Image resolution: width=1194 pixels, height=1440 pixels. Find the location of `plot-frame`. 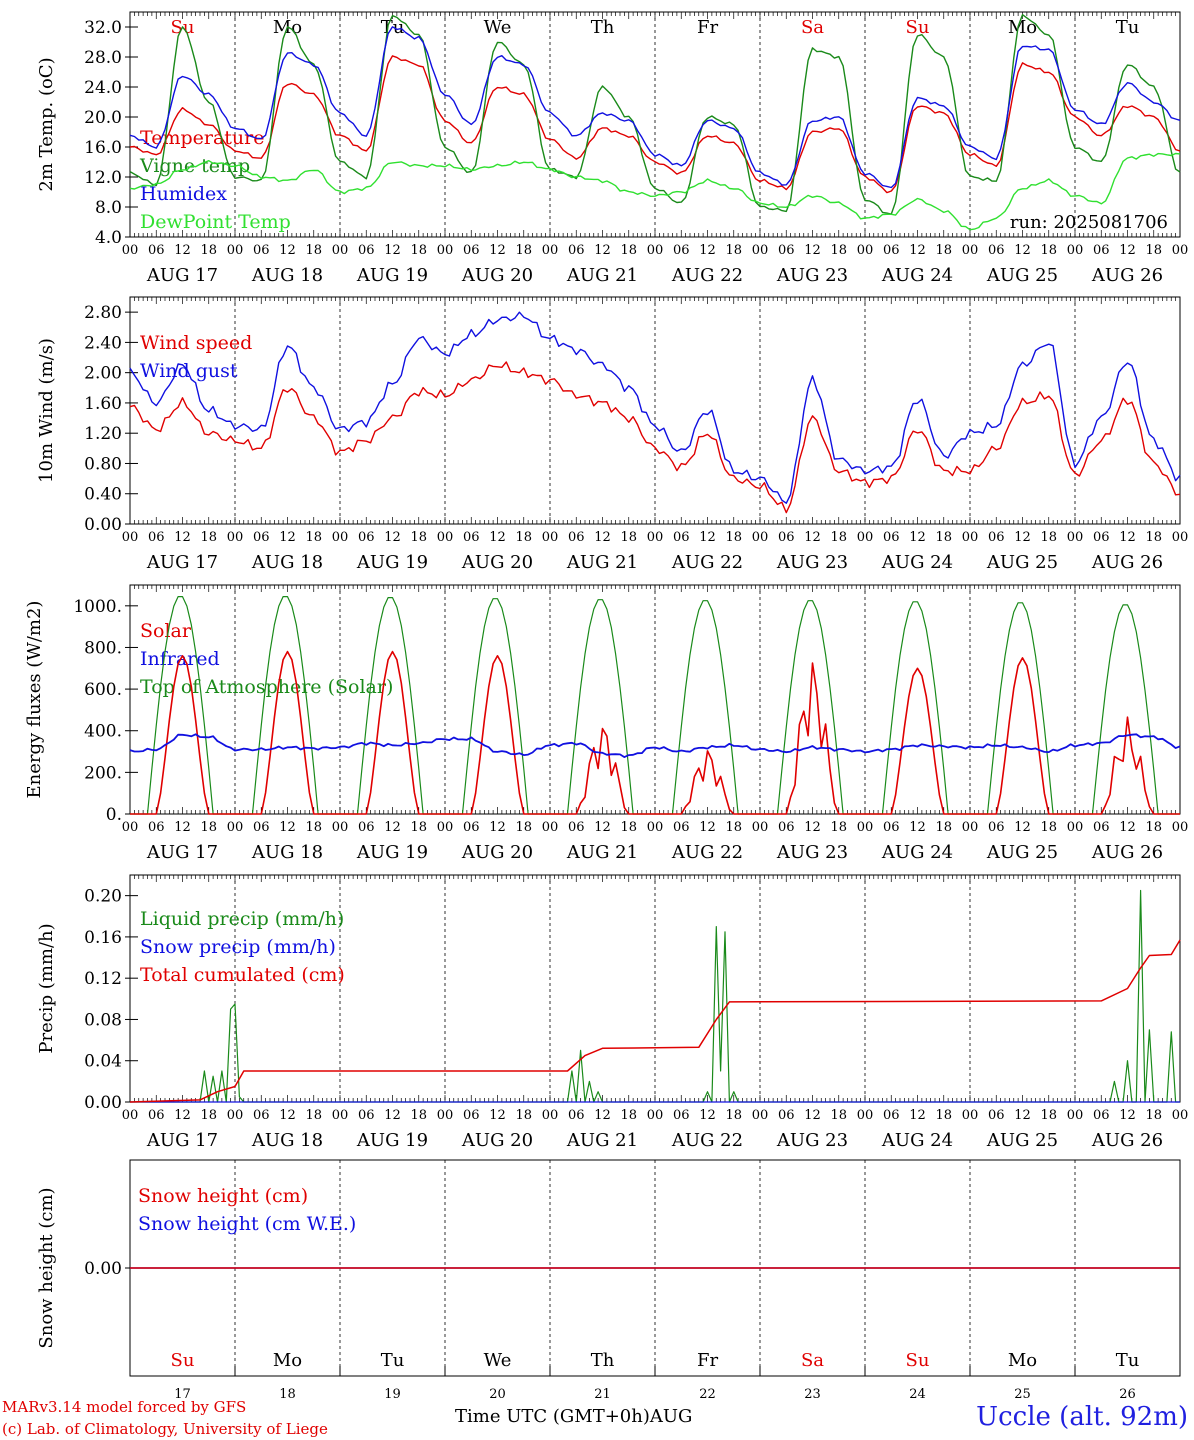

plot-frame is located at coordinates (655, 124).